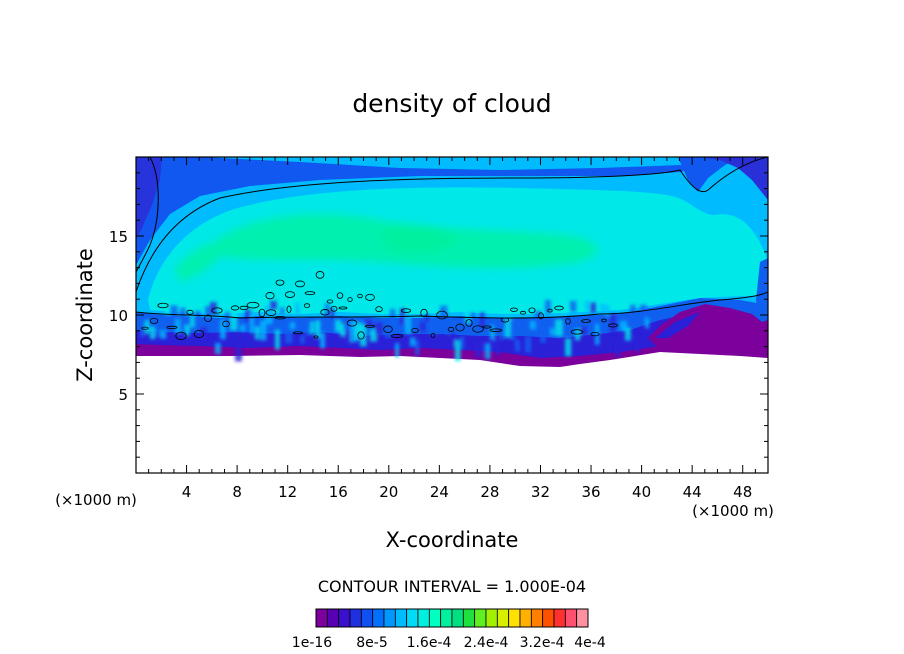 This screenshot has width=904, height=654. Describe the element at coordinates (486, 643) in the screenshot. I see `colorbar-label: 2.4e-4` at that location.